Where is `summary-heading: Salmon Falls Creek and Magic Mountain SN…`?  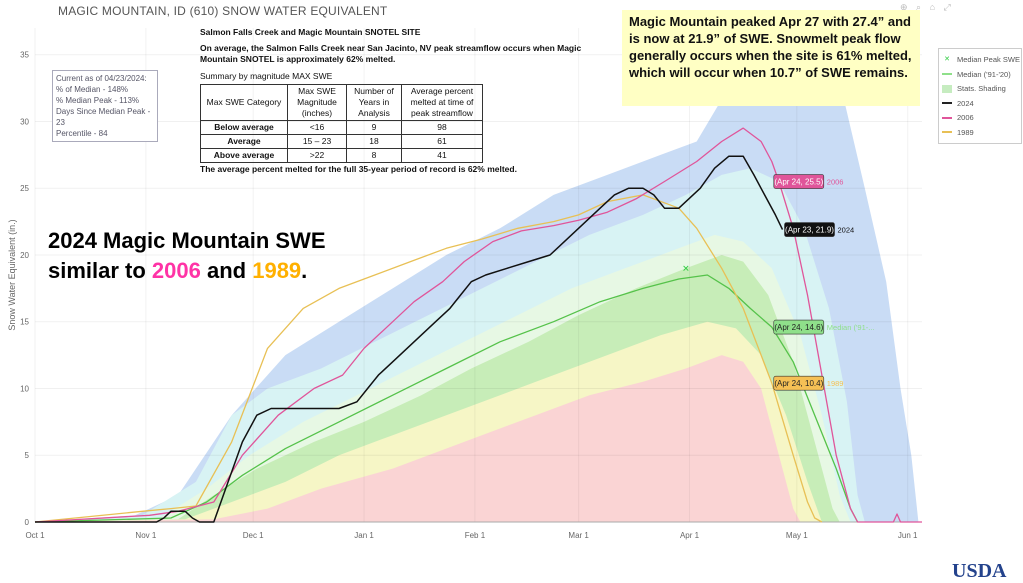
summary-heading: Salmon Falls Creek and Magic Mountain SN… is located at coordinates (310, 32).